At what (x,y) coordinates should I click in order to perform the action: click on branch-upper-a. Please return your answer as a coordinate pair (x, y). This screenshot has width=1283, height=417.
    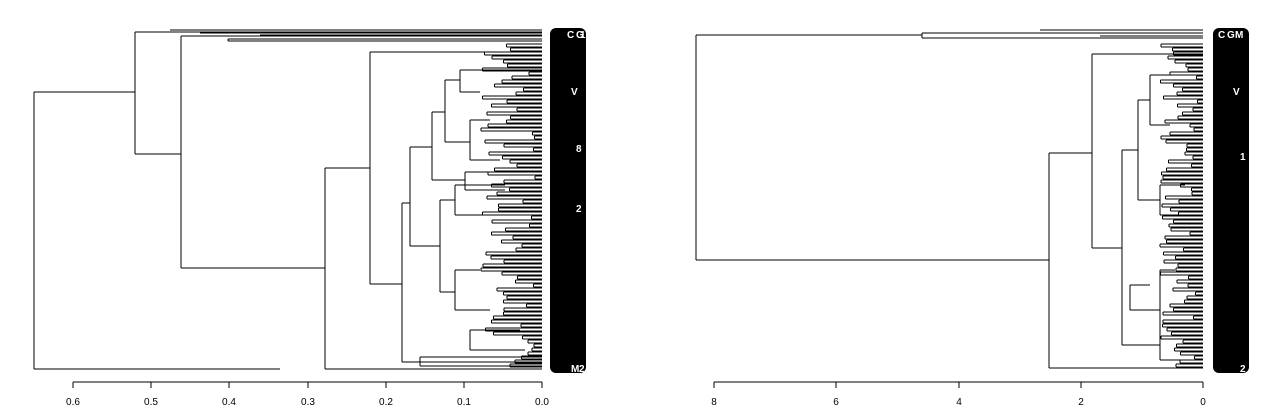
    Looking at the image, I should click on (493, 115).